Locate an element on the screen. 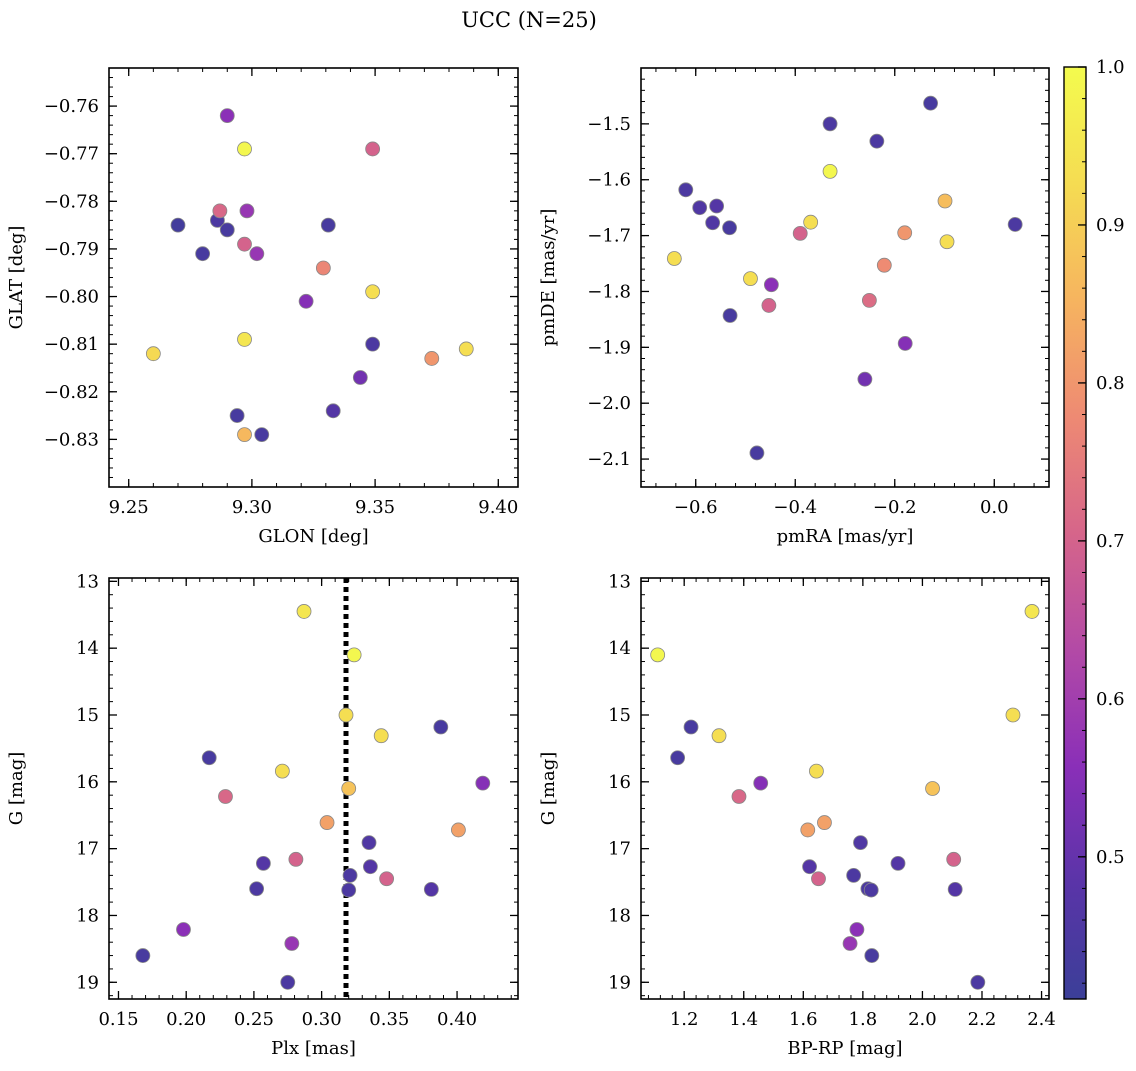 The image size is (1136, 1071). x-axis-label: GLON [deg] is located at coordinates (313, 536).